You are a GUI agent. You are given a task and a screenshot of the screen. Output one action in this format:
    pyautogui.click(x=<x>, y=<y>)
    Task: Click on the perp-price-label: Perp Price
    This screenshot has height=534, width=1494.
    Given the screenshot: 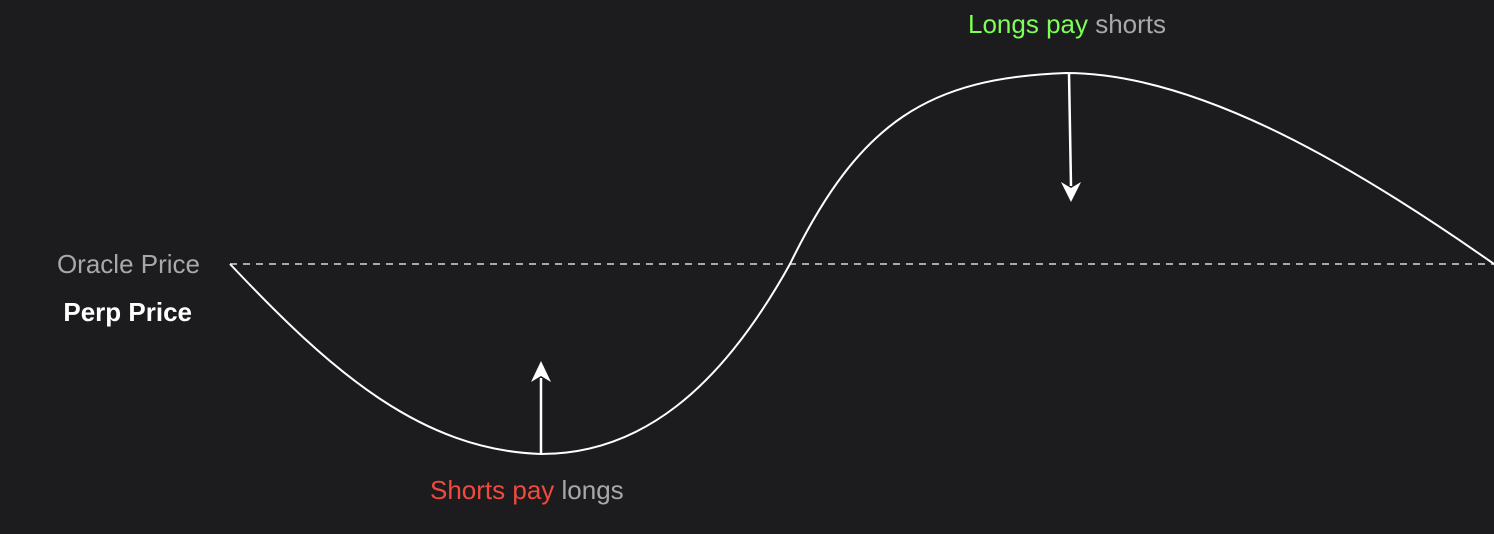 What is the action you would take?
    pyautogui.click(x=127, y=312)
    